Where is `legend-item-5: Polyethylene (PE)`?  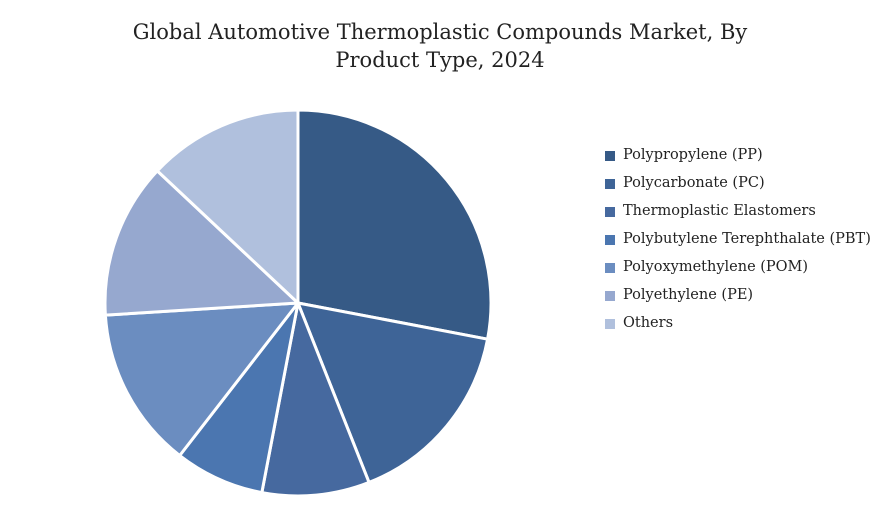
legend-item-5: Polyethylene (PE) is located at coordinates (740, 295).